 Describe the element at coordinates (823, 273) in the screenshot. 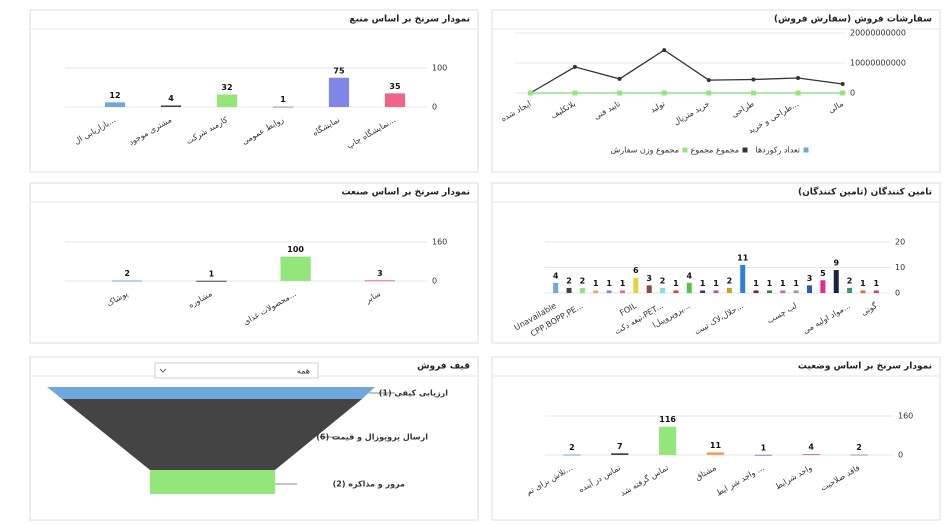

I see `data-label: 5` at that location.